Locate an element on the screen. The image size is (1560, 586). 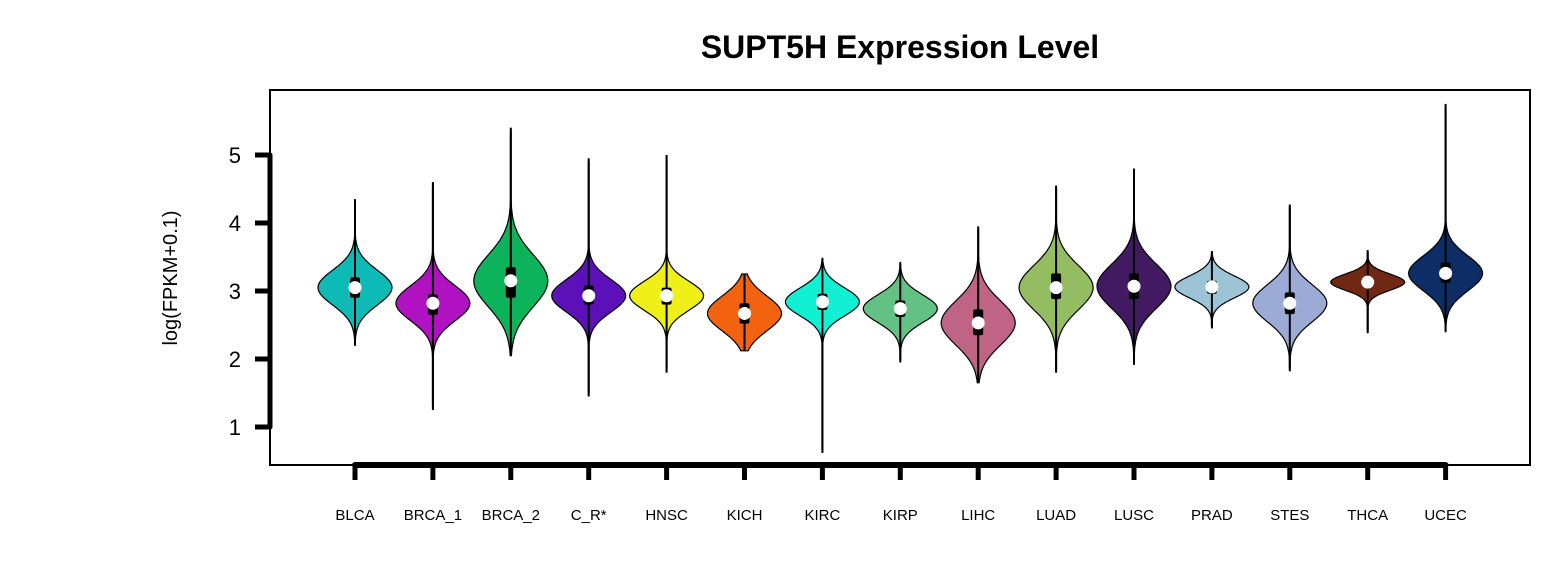
y-tick-label: 3 is located at coordinates (235, 291).